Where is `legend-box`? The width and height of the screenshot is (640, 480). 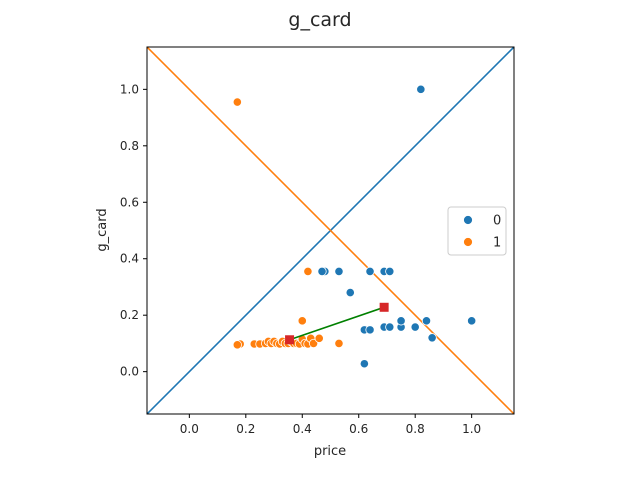 legend-box is located at coordinates (477, 231).